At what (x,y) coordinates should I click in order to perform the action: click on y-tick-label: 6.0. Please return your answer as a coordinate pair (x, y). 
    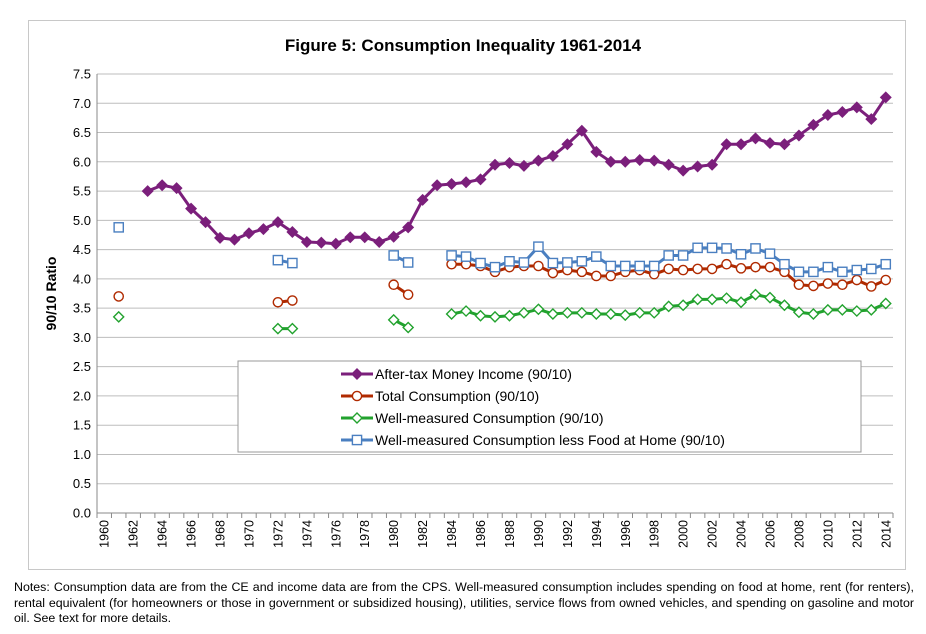
    Looking at the image, I should click on (82, 161).